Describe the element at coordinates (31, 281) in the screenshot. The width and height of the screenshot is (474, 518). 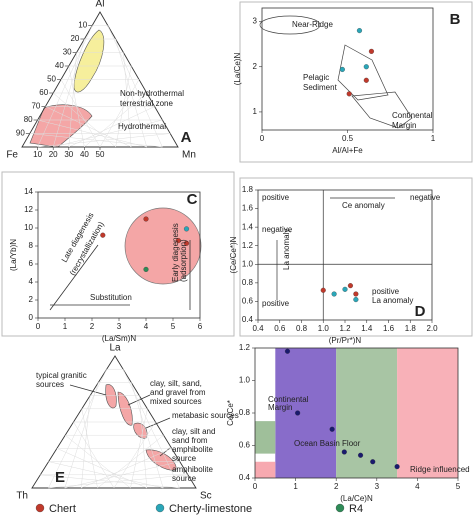
I see `y-tick-label: 4` at that location.